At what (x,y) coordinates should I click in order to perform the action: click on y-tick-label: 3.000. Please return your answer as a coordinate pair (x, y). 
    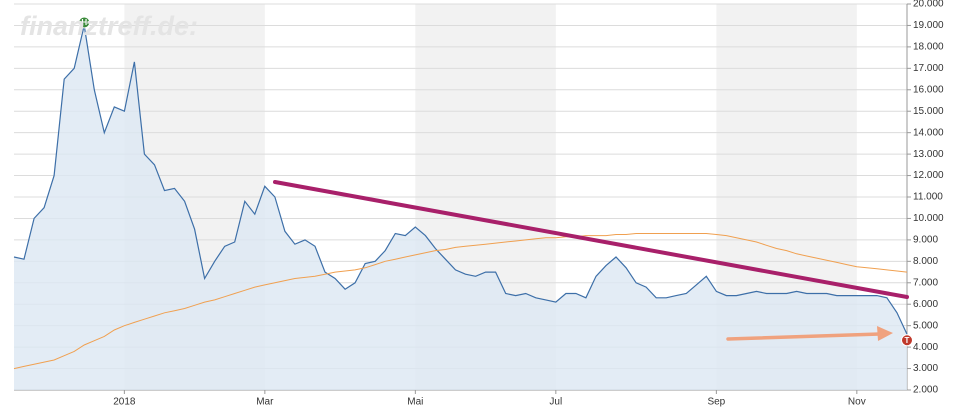
    Looking at the image, I should click on (925, 368).